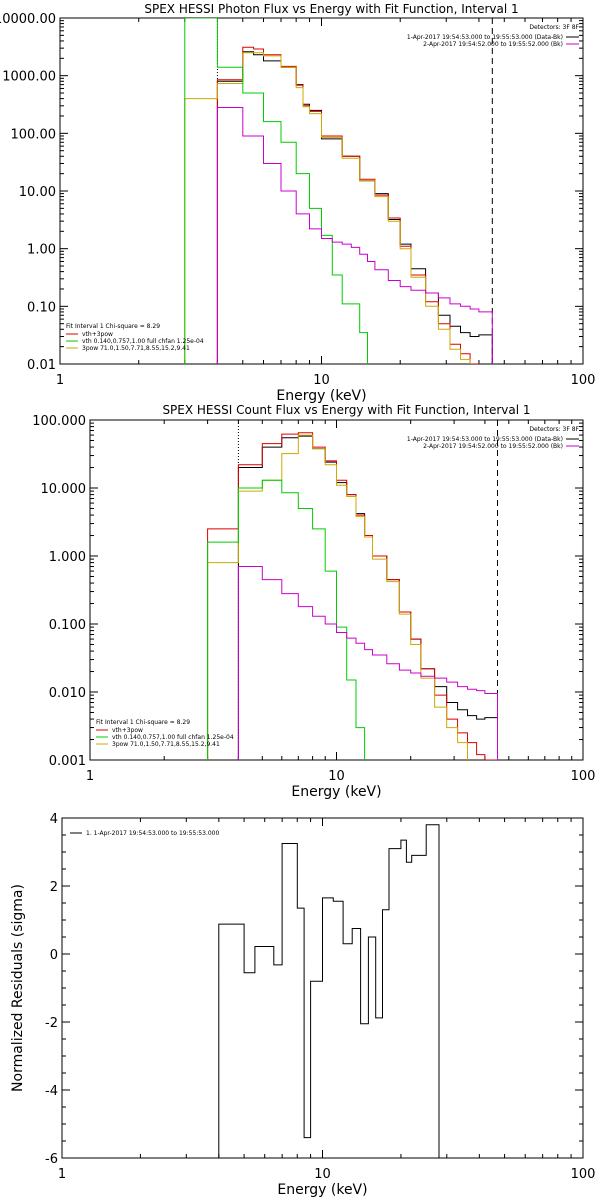  I want to click on y-tick-label: 1.000, so click(67, 557).